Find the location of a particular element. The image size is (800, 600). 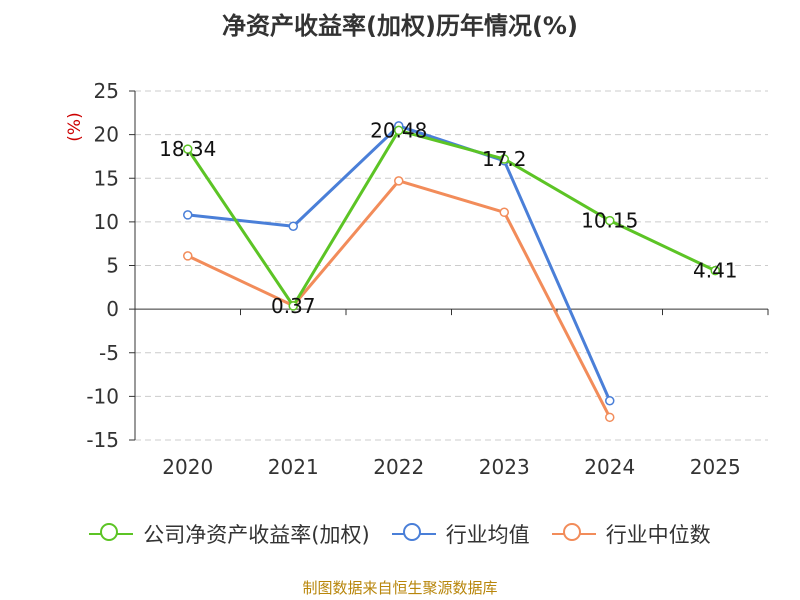

data-label: 18.34 is located at coordinates (187, 149).